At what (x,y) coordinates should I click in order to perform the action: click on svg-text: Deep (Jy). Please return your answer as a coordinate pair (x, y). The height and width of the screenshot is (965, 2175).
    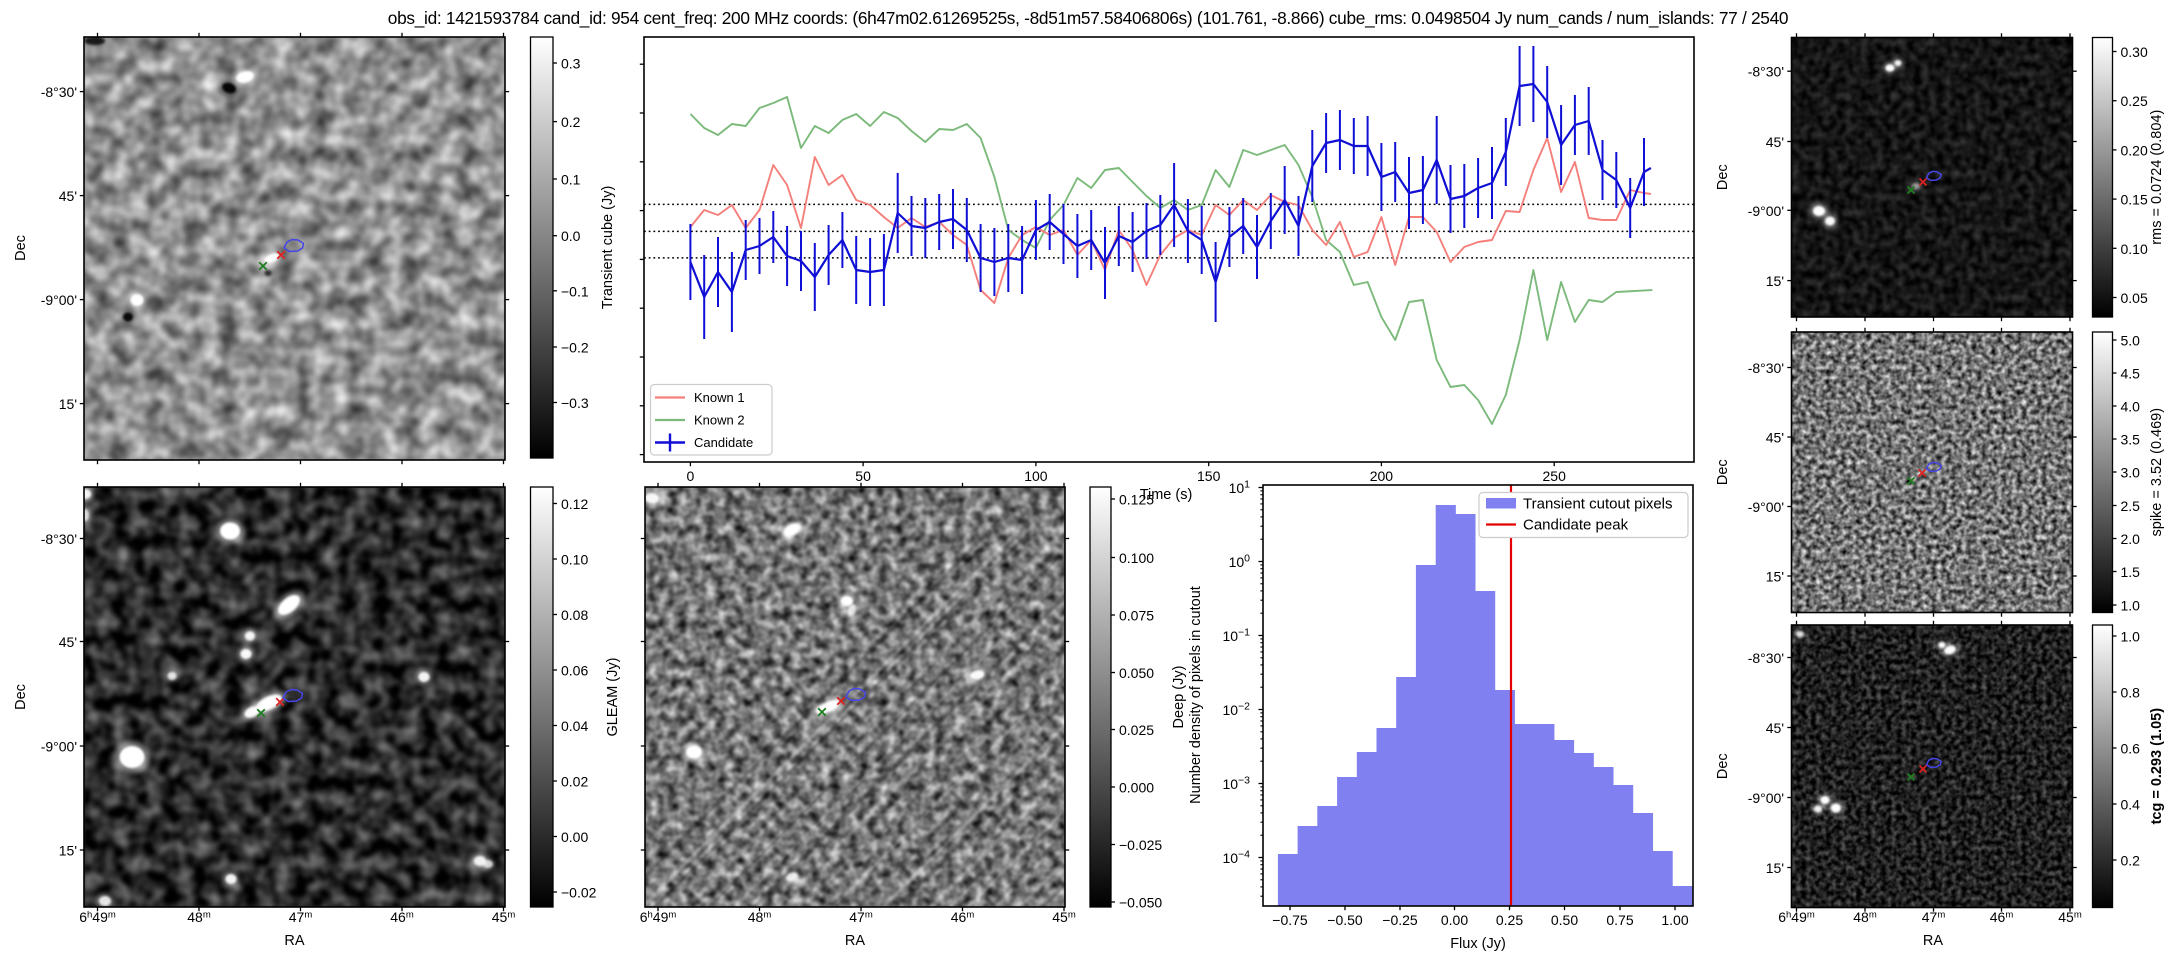
    Looking at the image, I should click on (1179, 697).